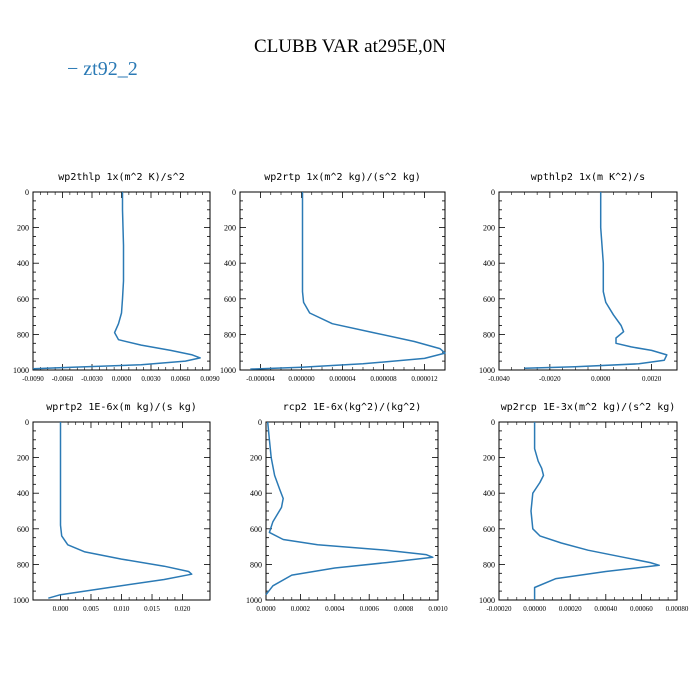 This screenshot has width=700, height=700. Describe the element at coordinates (499, 609) in the screenshot. I see `x-tick-label: -0.00020` at that location.